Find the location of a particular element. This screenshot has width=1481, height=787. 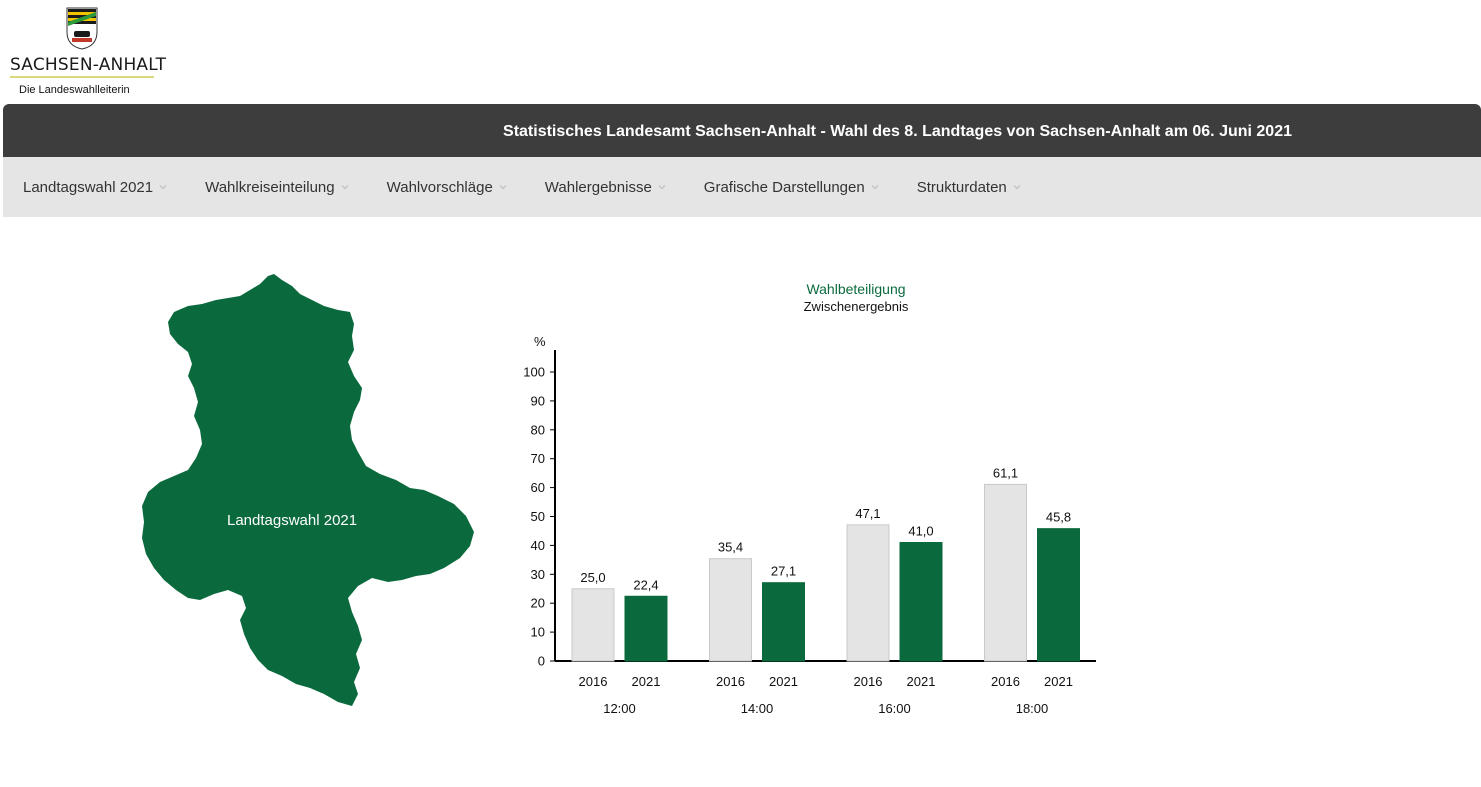

bar-2016-12:00 is located at coordinates (593, 625).